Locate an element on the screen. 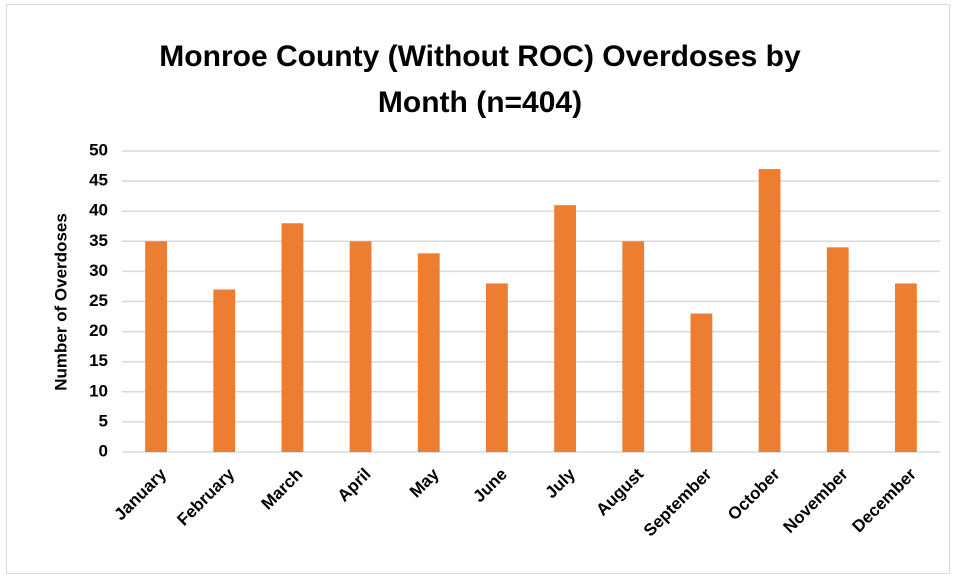 This screenshot has width=958, height=581. y-axis-label: Number of Overdoses is located at coordinates (60, 302).